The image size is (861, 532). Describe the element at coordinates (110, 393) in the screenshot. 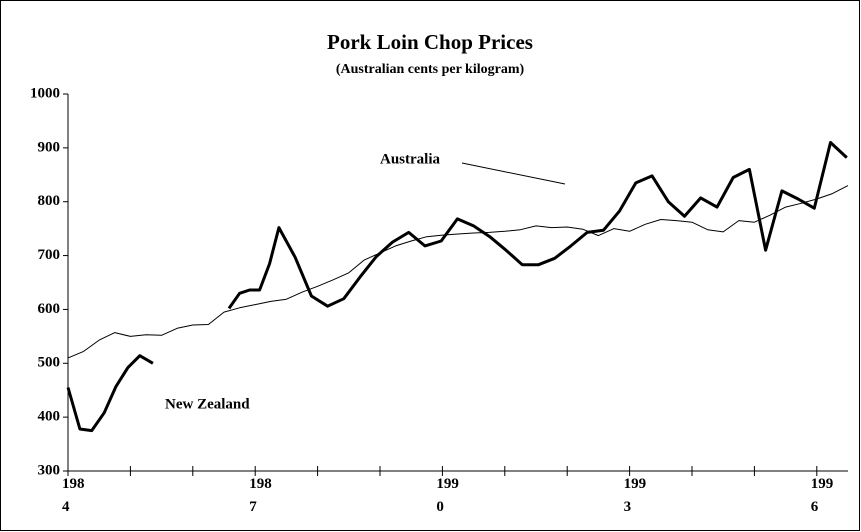

I see `series-line` at that location.